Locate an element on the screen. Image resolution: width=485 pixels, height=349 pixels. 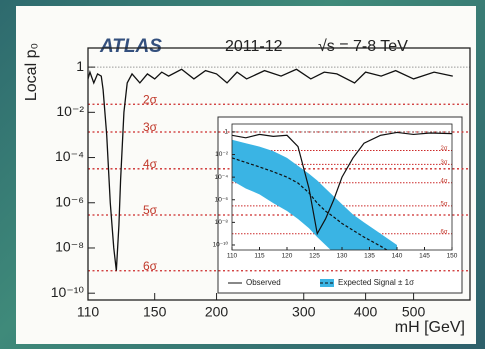
period-label: 2011-12 is located at coordinates (254, 46).